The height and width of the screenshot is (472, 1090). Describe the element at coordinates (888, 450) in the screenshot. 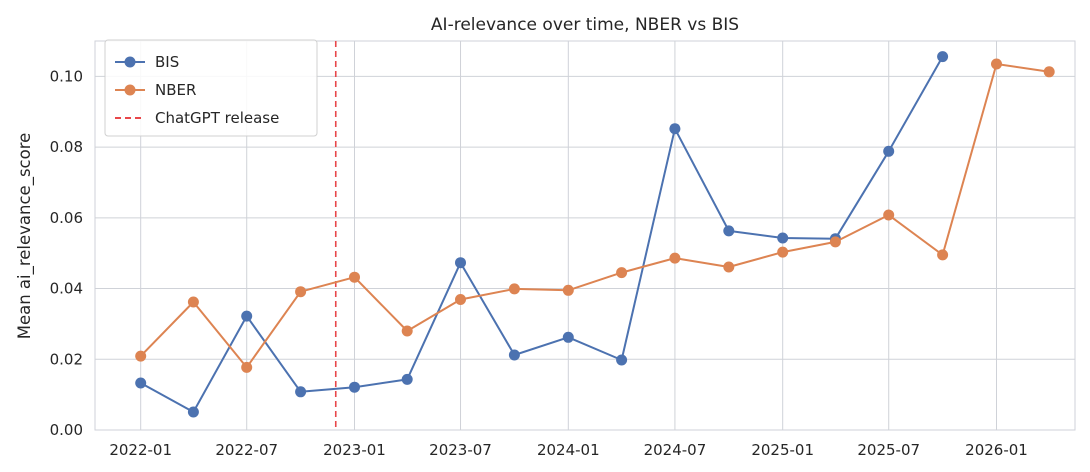

I see `x-tick-label: 2025-07` at that location.